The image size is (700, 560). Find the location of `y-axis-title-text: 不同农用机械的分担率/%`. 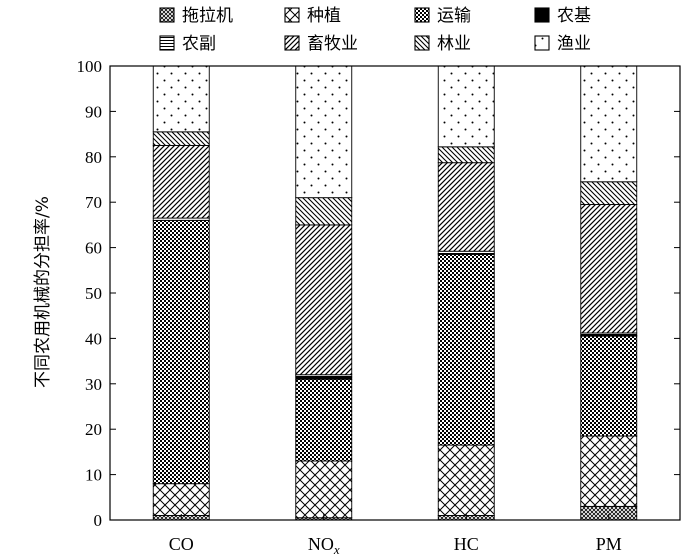

y-axis-title-text: 不同农用机械的分担率/% is located at coordinates (43, 292).